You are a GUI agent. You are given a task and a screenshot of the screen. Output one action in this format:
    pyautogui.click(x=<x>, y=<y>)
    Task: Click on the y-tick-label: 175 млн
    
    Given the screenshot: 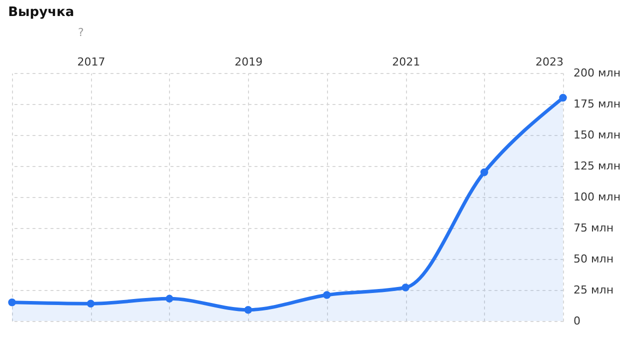 What is the action you would take?
    pyautogui.click(x=597, y=104)
    